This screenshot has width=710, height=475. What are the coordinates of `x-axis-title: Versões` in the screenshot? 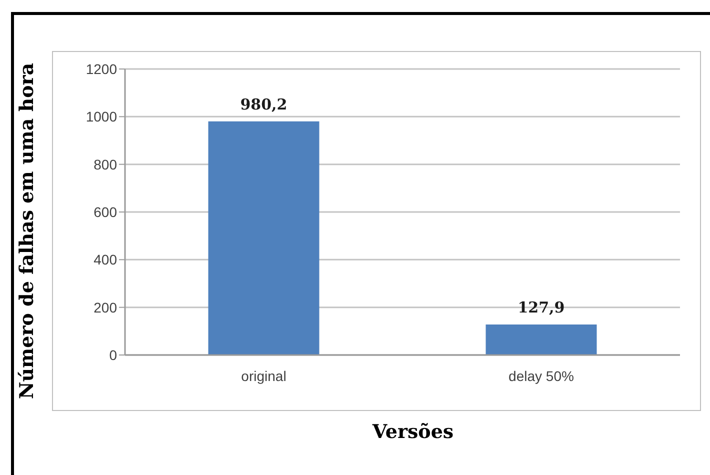 It's located at (413, 432).